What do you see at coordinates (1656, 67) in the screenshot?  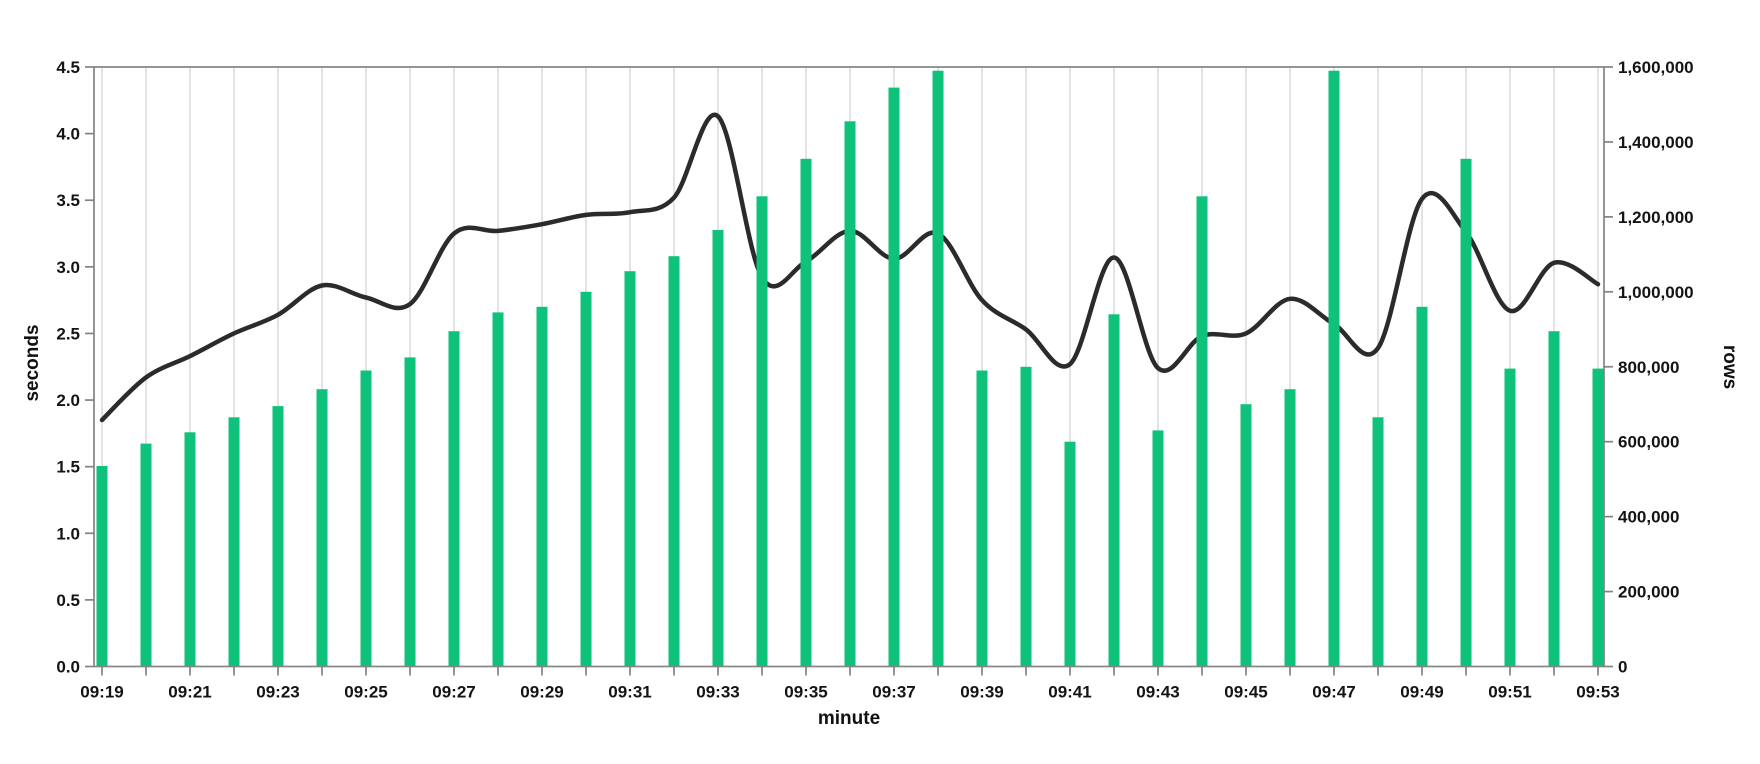 I see `right-tick-label: 1,600,000` at bounding box center [1656, 67].